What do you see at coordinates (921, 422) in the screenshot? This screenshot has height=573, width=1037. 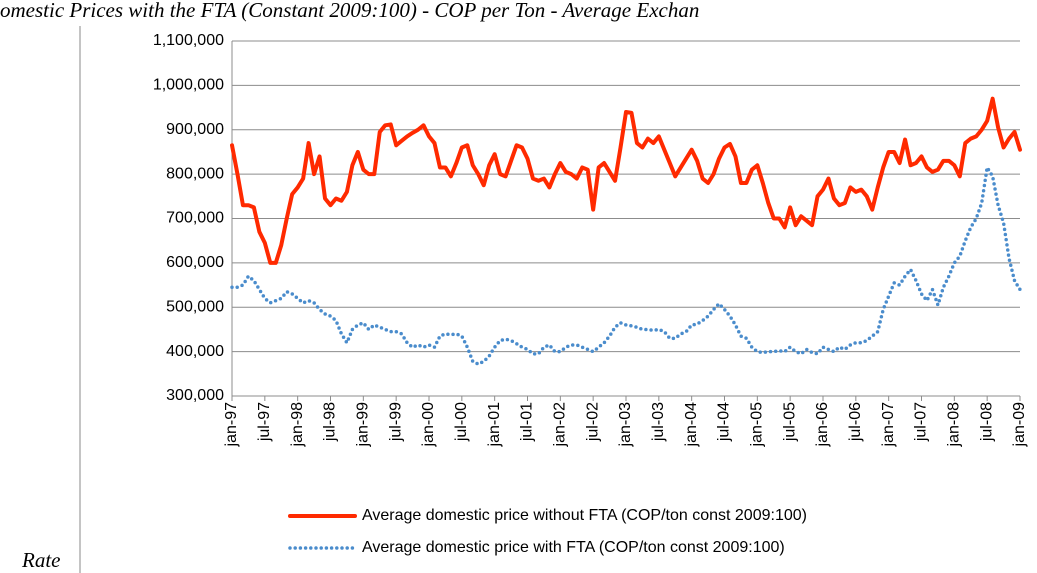 I see `x-tick-label: jul-07` at bounding box center [921, 422].